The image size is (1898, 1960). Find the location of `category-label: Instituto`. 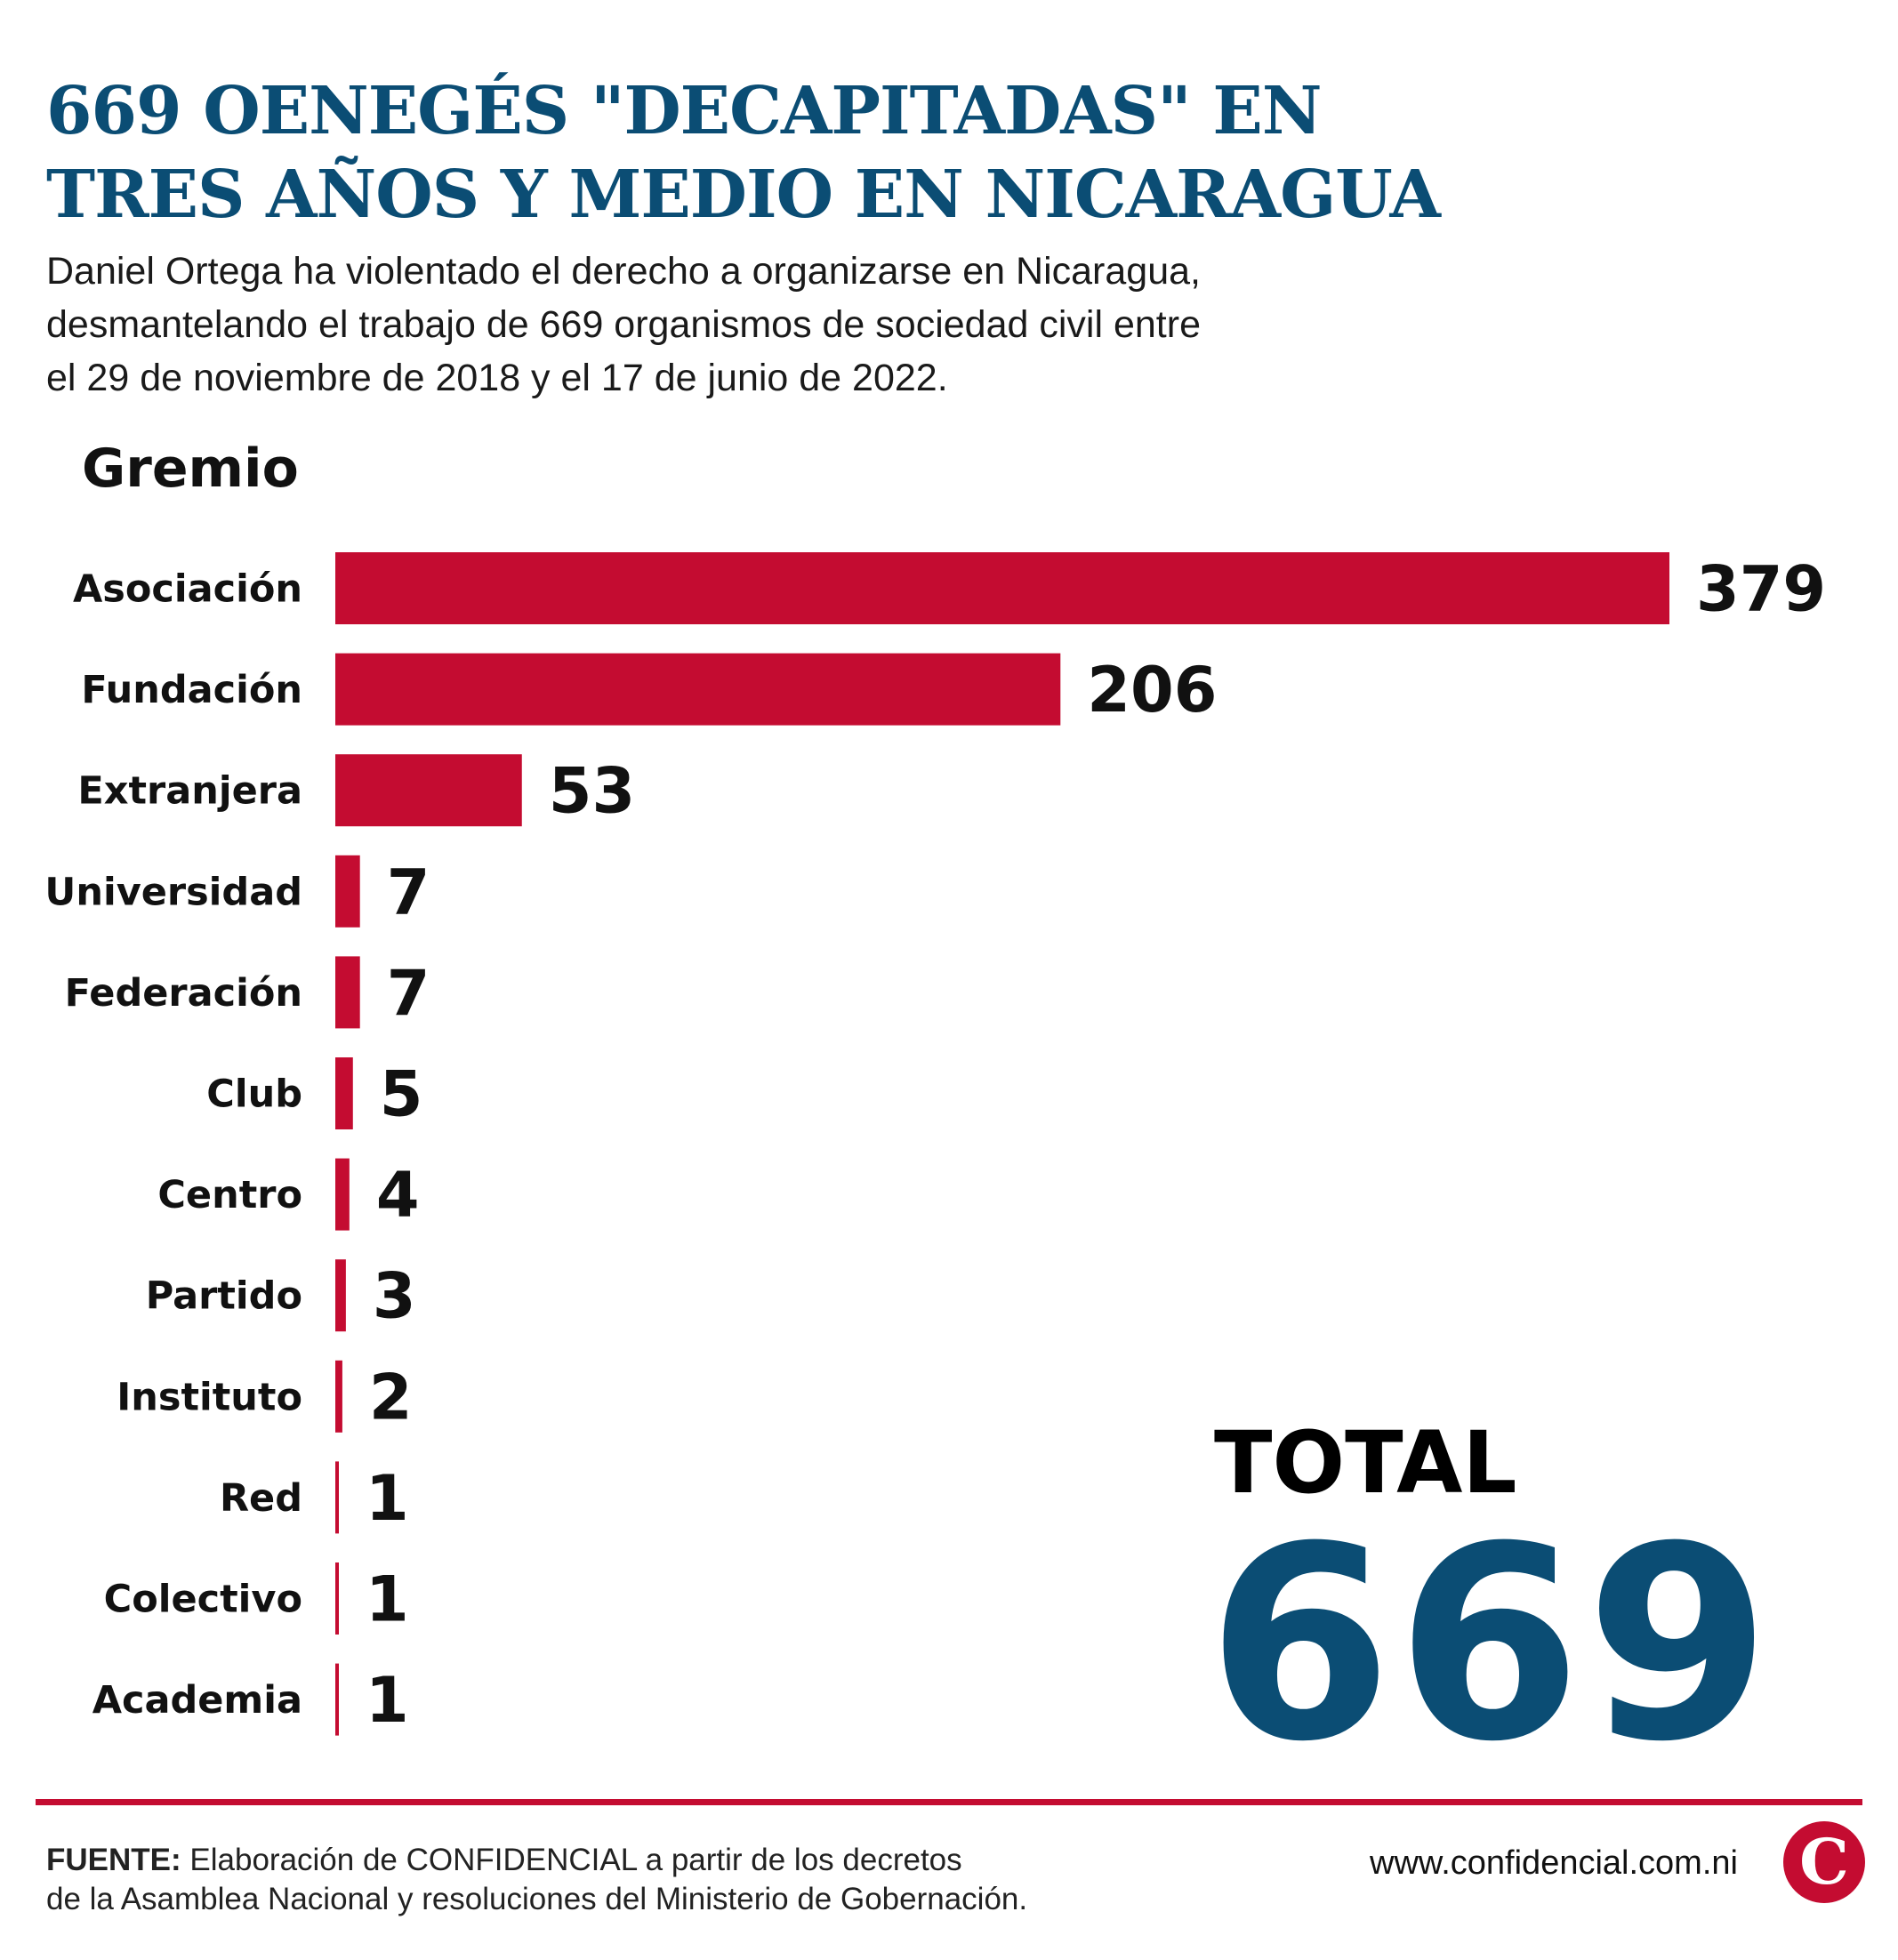

category-label: Instituto is located at coordinates (210, 1397).